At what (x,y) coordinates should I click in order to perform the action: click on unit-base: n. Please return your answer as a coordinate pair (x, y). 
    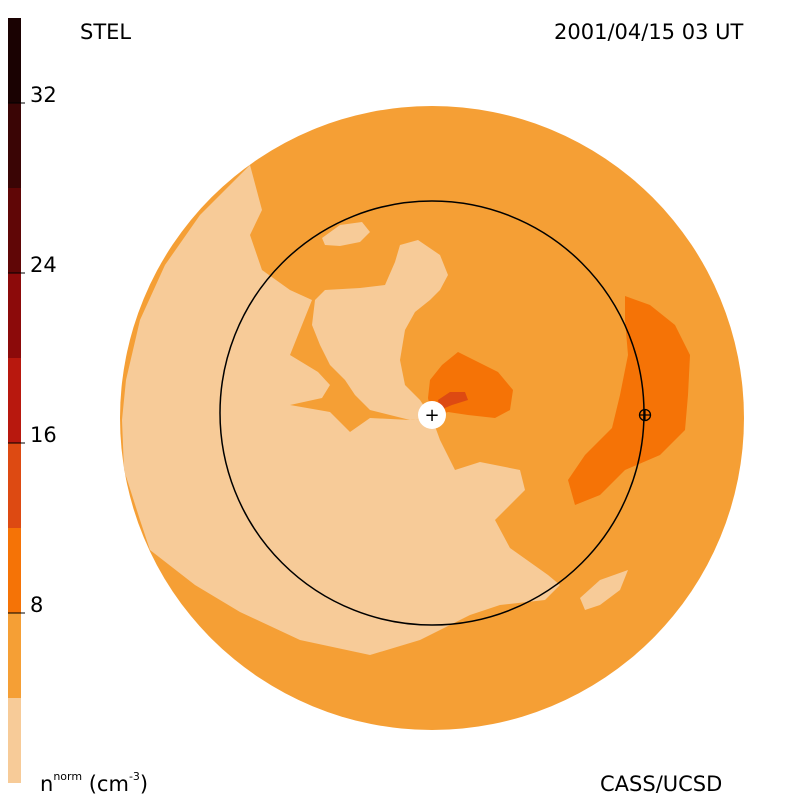
    Looking at the image, I should click on (47, 784).